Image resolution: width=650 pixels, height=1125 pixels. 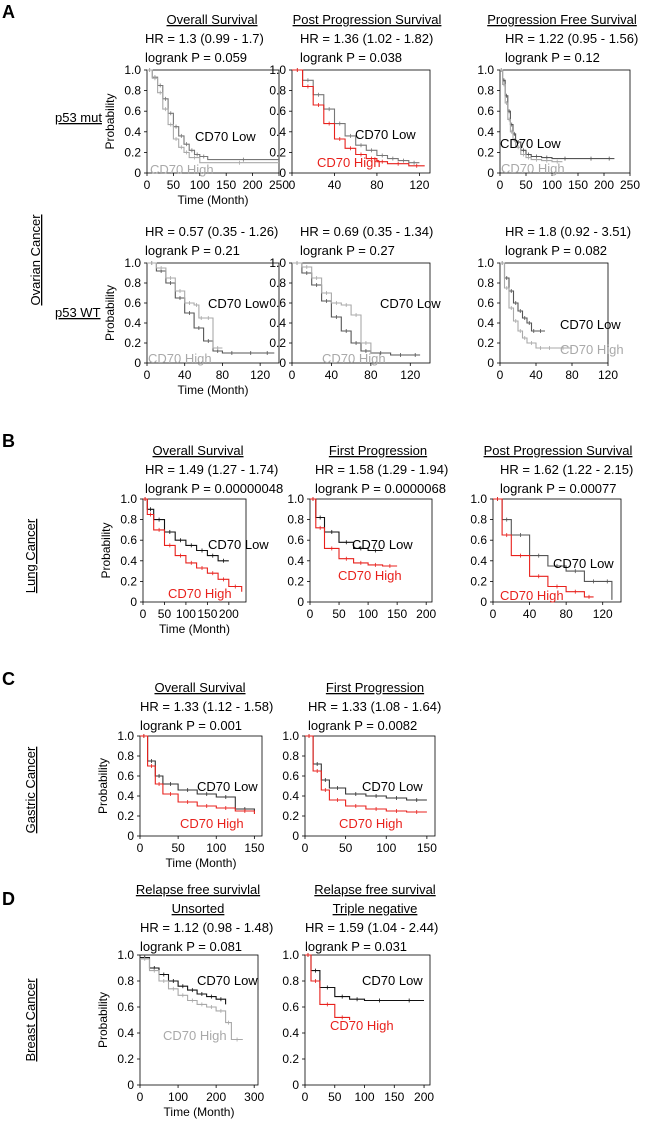 What do you see at coordinates (374, 889) in the screenshot?
I see `chart-title: Relapse free survival` at bounding box center [374, 889].